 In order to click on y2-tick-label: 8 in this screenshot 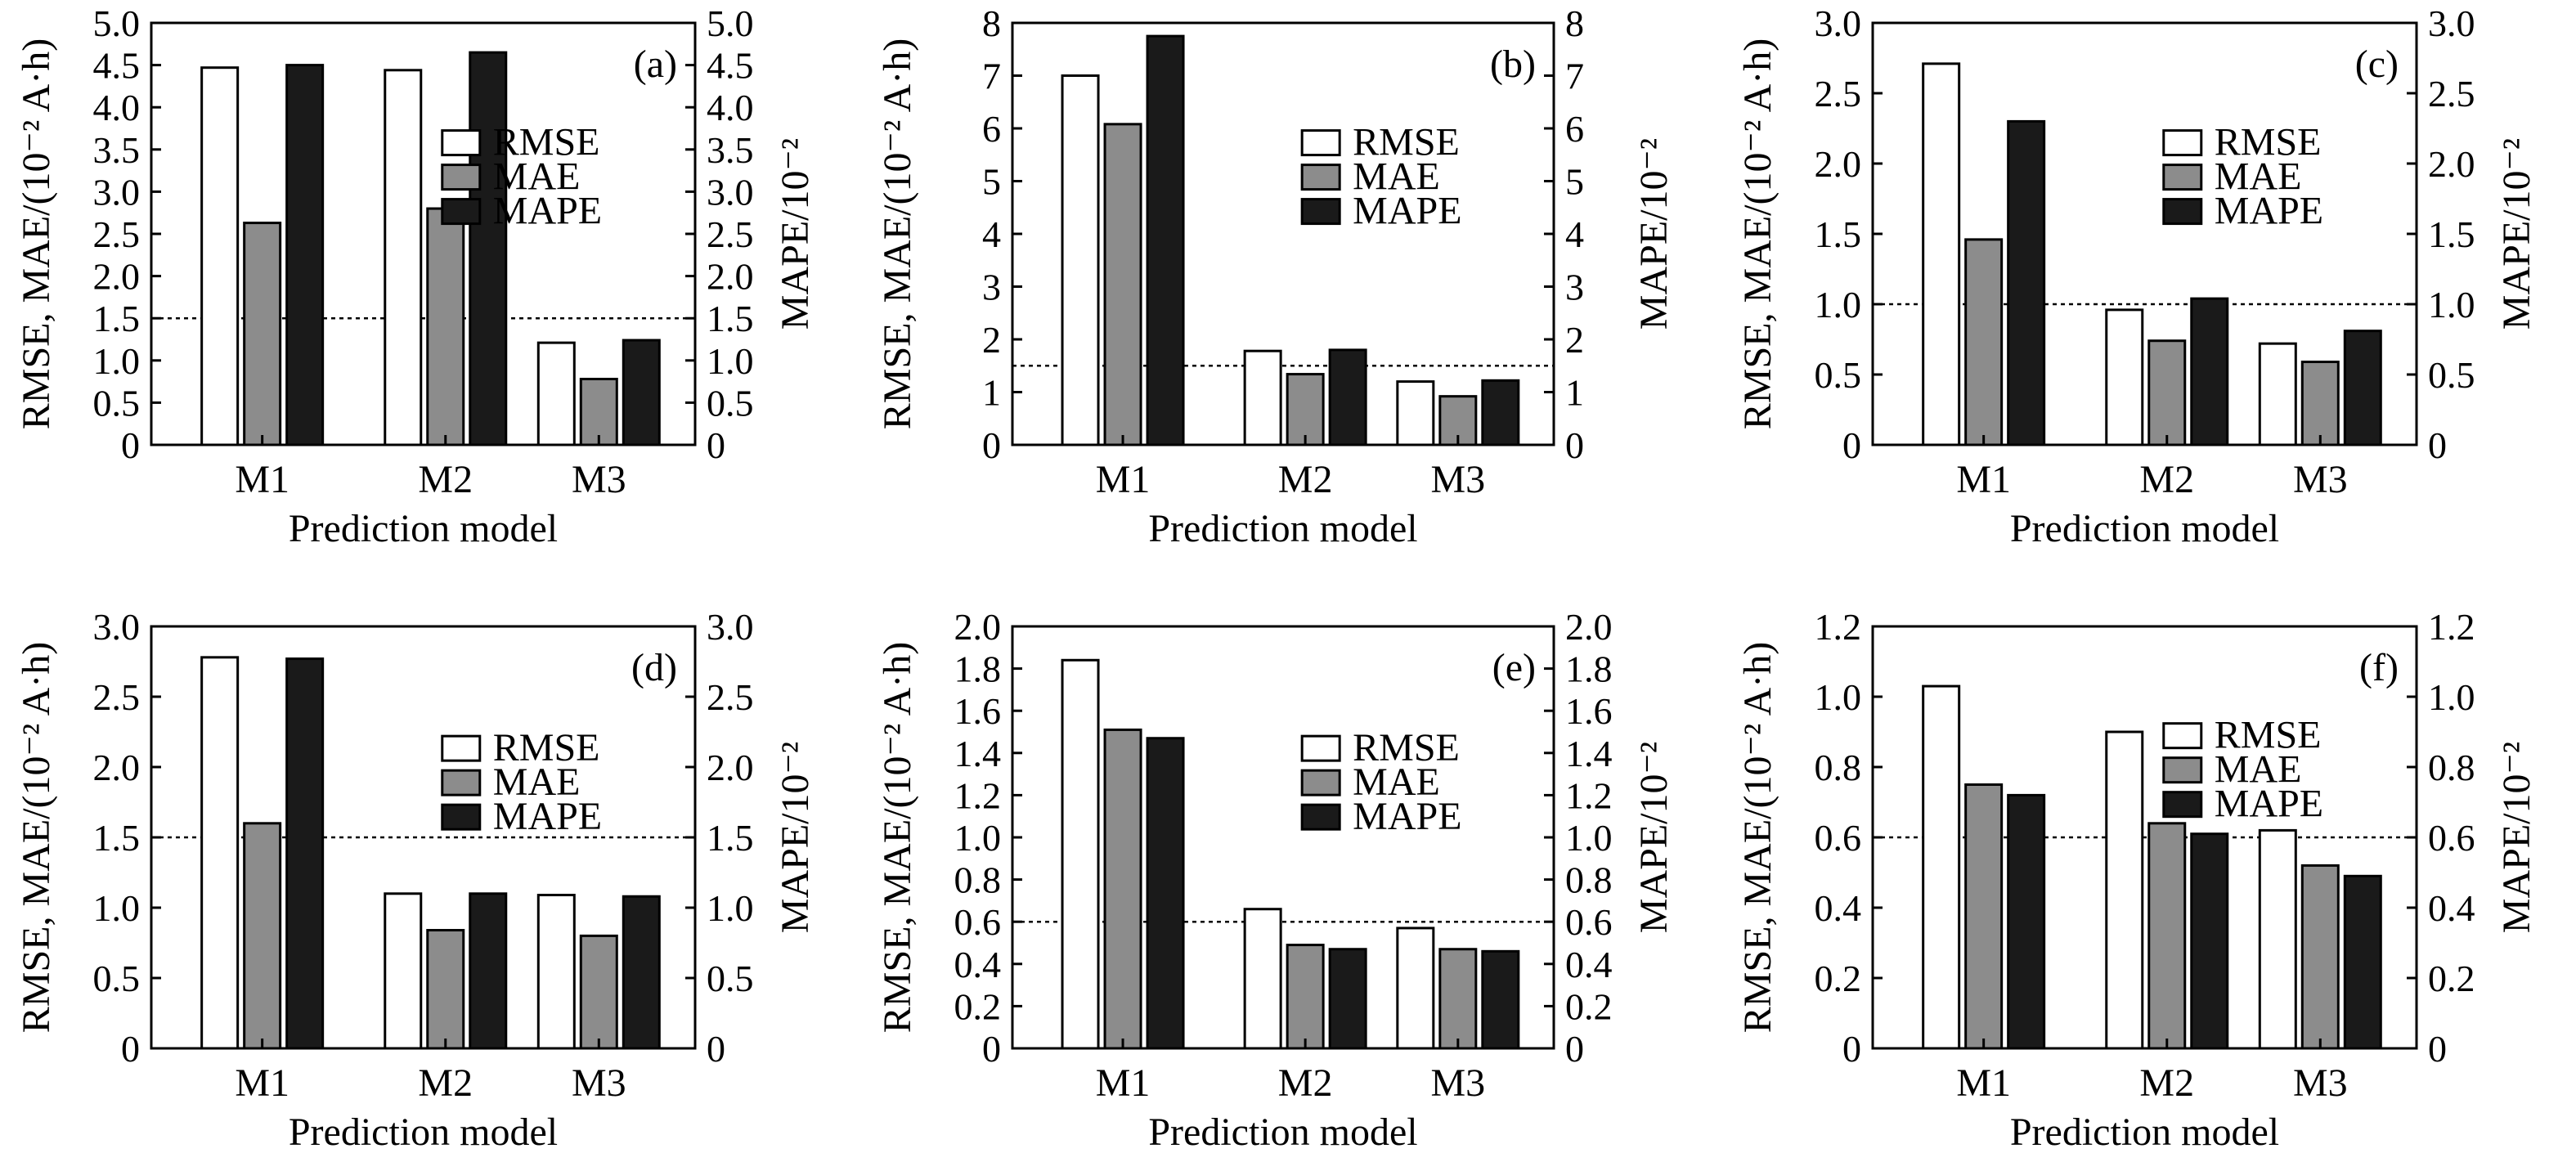, I will do `click(1574, 23)`.